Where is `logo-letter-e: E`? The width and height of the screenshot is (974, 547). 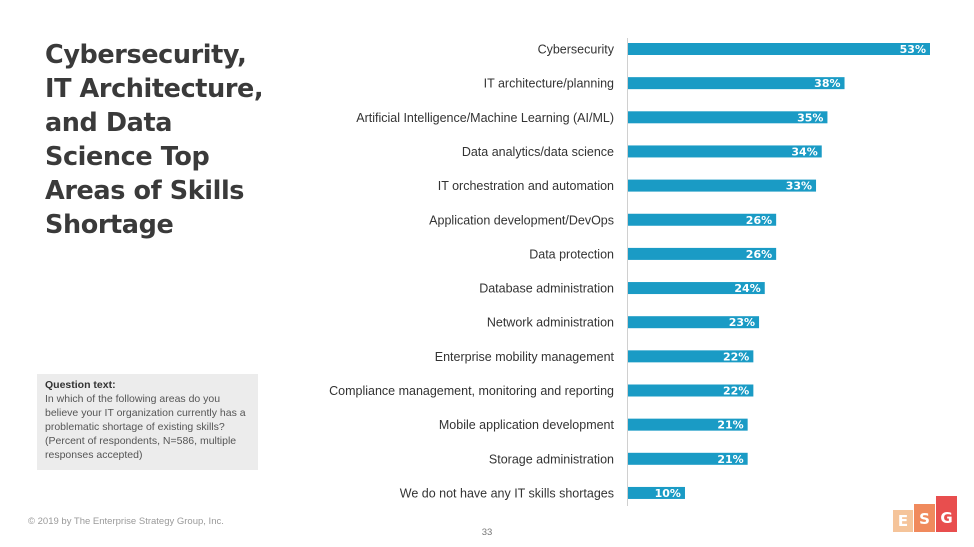 logo-letter-e: E is located at coordinates (903, 521).